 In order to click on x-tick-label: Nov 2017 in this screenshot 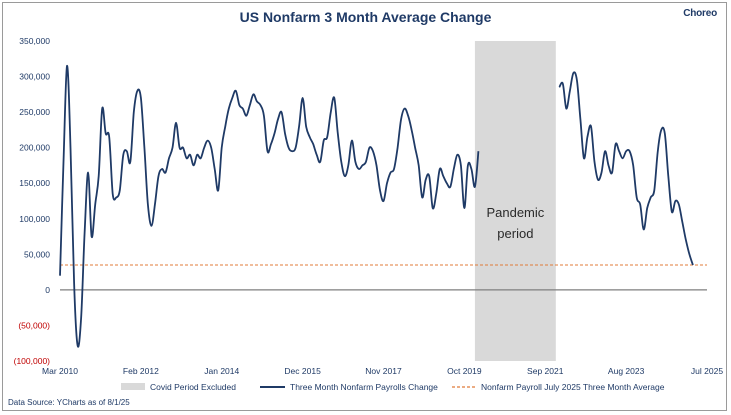, I will do `click(383, 371)`.